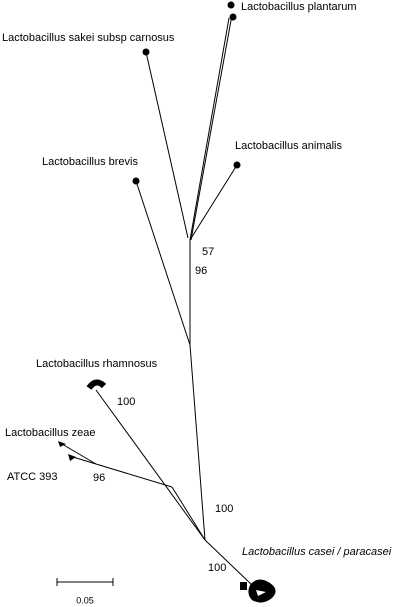 Image resolution: width=416 pixels, height=607 pixels. I want to click on clade-rhamnosus, so click(96, 384).